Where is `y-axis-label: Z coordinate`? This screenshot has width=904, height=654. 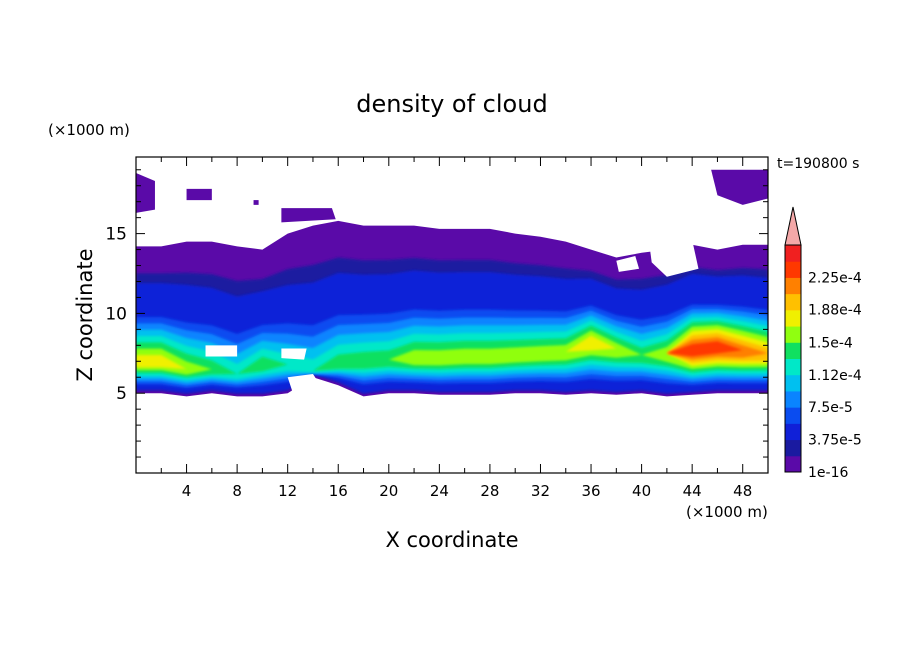
y-axis-label: Z coordinate is located at coordinates (85, 314).